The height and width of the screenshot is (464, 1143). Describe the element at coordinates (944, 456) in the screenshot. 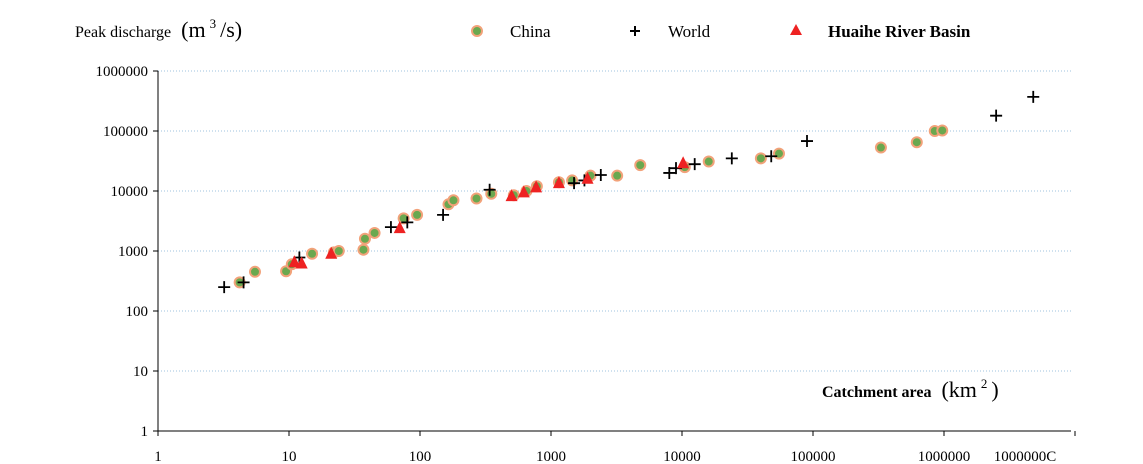

I see `x-tick-label: 1000000` at that location.